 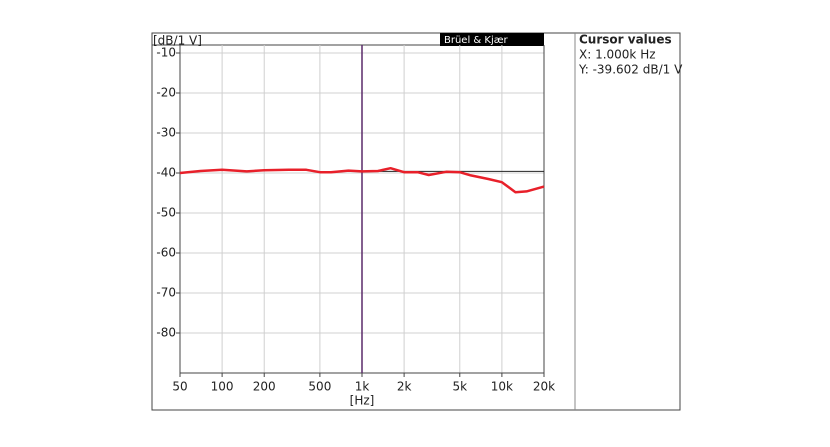 I want to click on y-axis-label: [dB/1 V], so click(x=177, y=41).